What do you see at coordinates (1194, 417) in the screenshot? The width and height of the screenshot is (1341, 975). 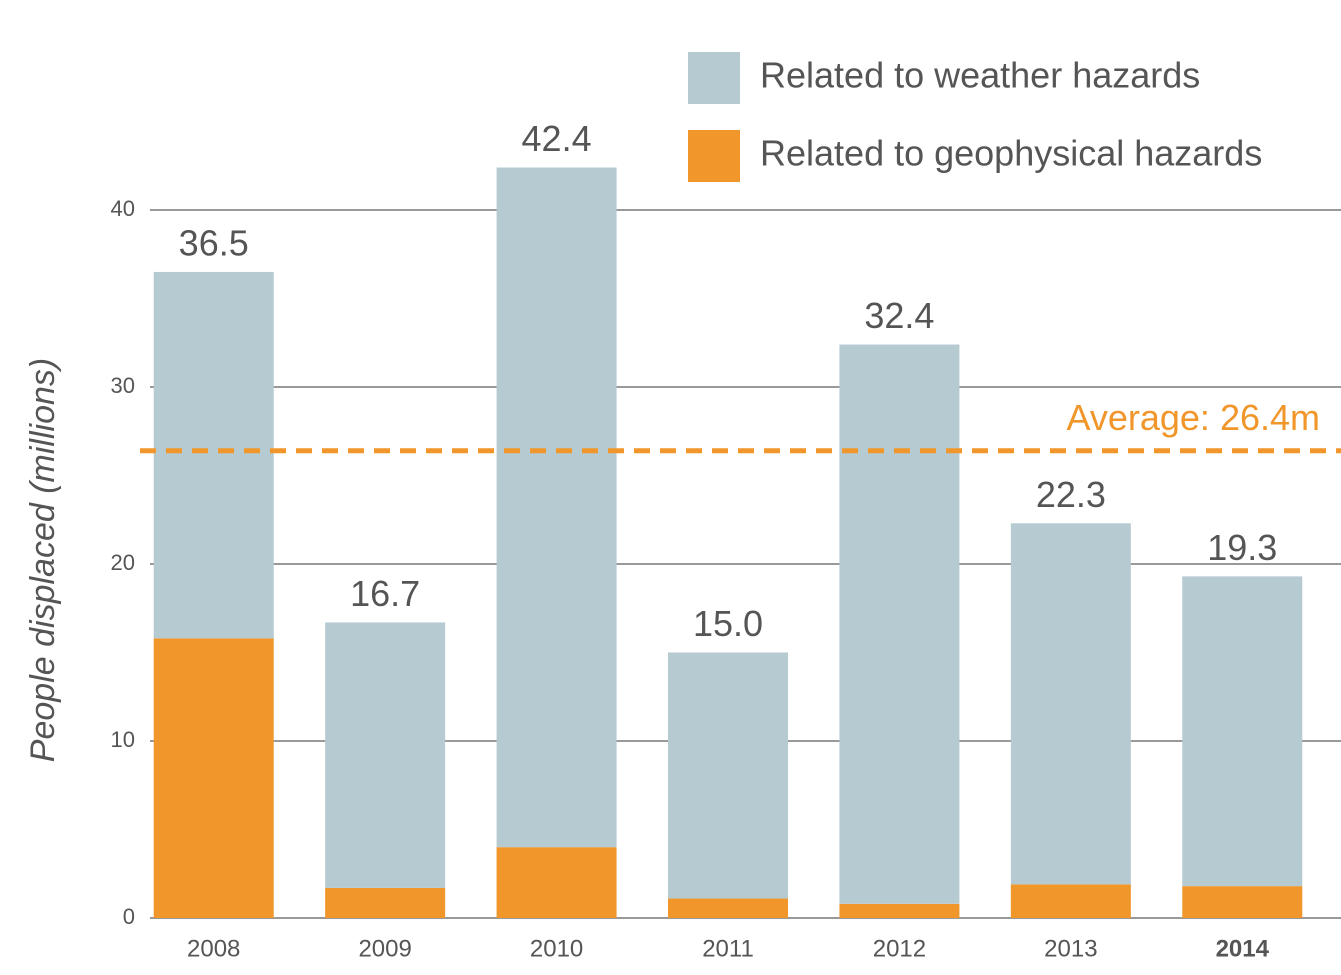 I see `average-label: Average: 26.4m` at bounding box center [1194, 417].